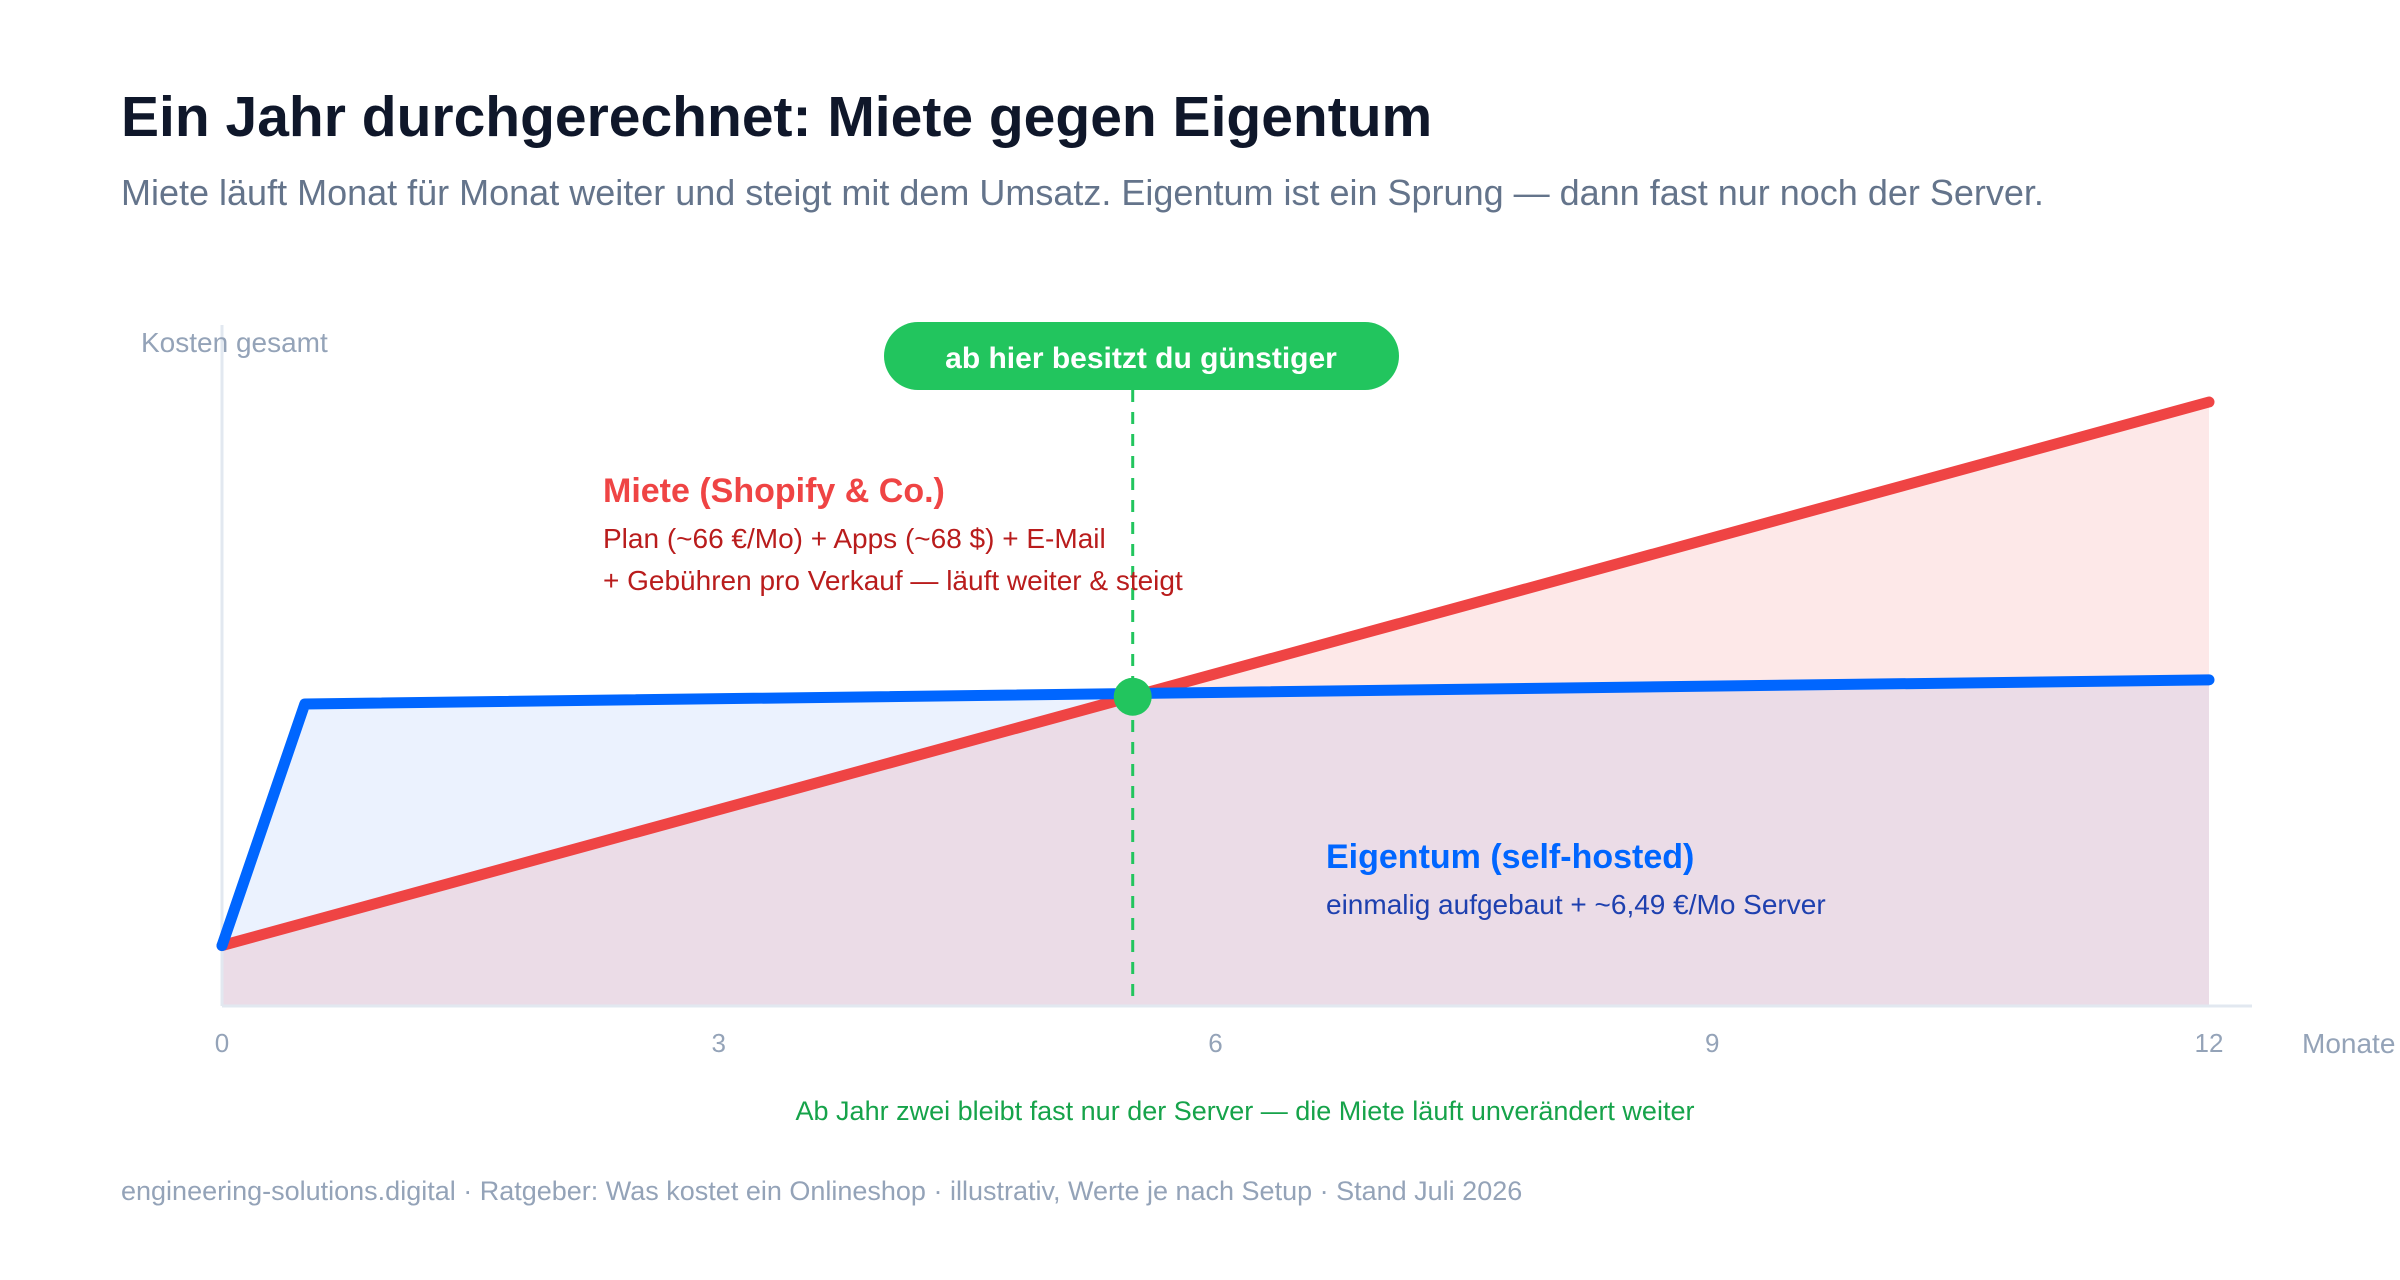 This screenshot has height=1280, width=2400. Describe the element at coordinates (719, 1043) in the screenshot. I see `x-tick-label: 3` at that location.